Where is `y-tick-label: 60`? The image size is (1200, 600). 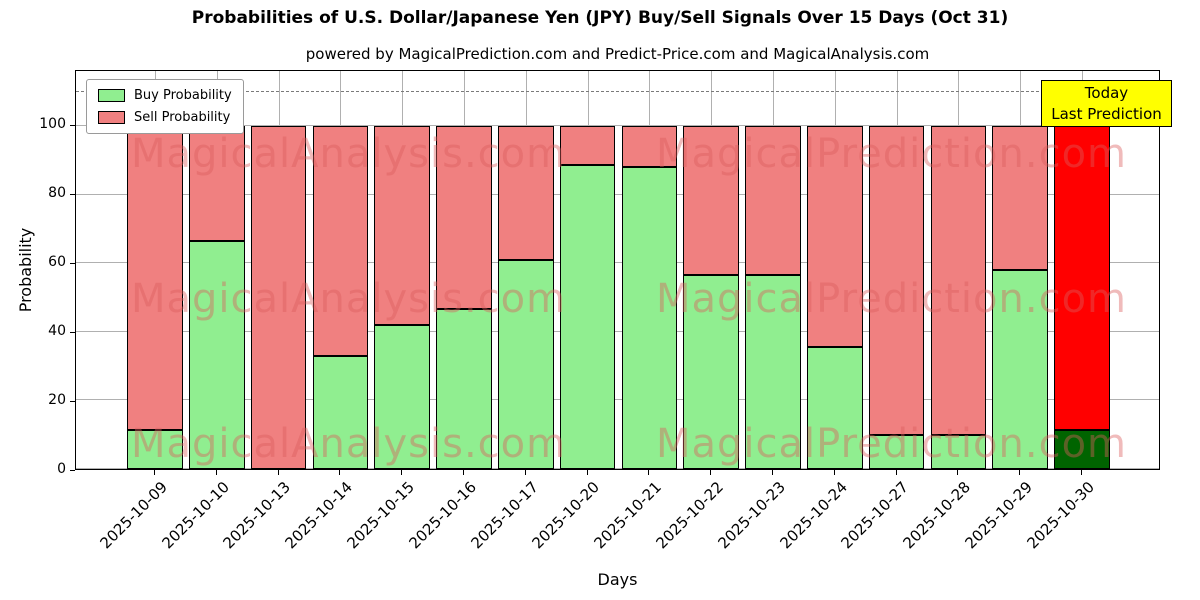 y-tick-label: 60 is located at coordinates (57, 262).